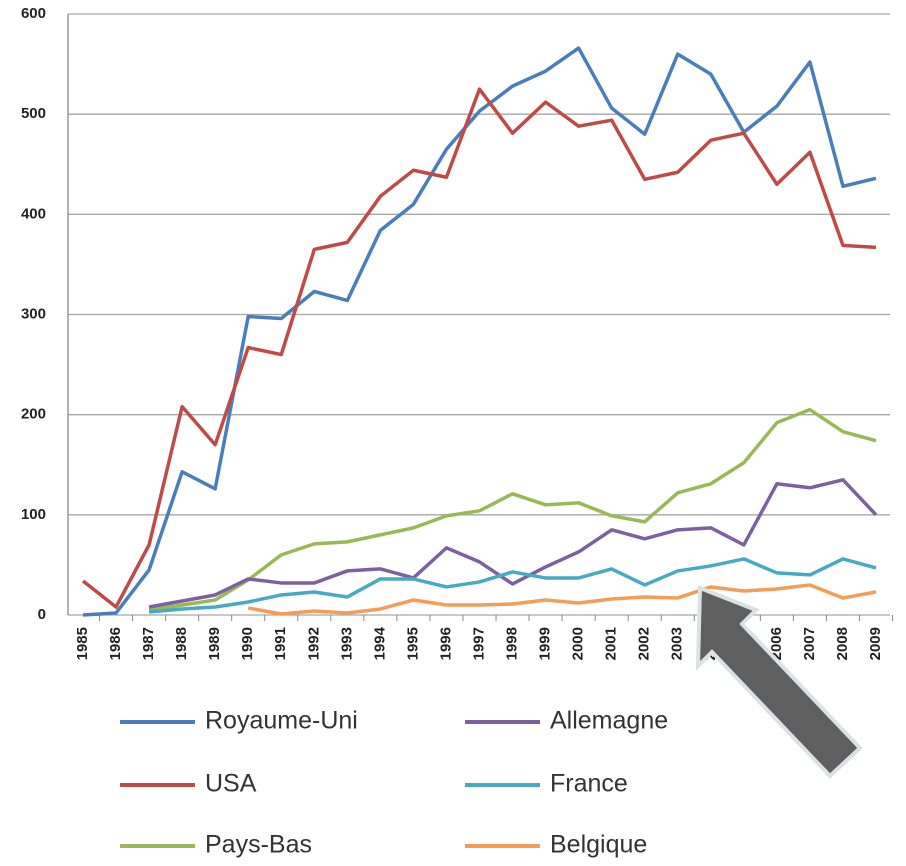 The image size is (906, 866). Describe the element at coordinates (412, 643) in the screenshot. I see `x-tick-label: 1995` at that location.